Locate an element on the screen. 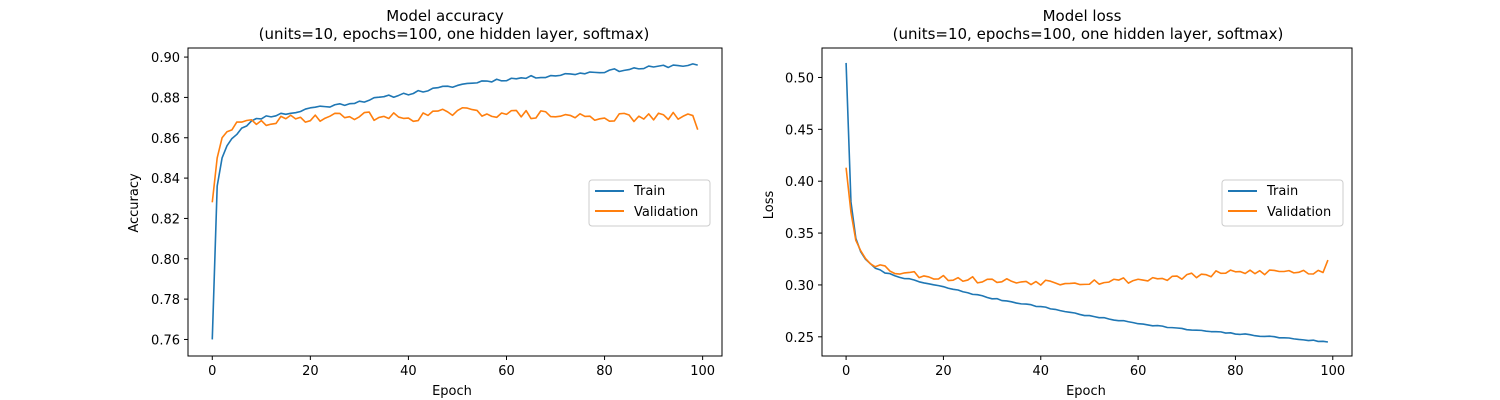 The image size is (1500, 400). accuracy-validation-line is located at coordinates (455, 154).